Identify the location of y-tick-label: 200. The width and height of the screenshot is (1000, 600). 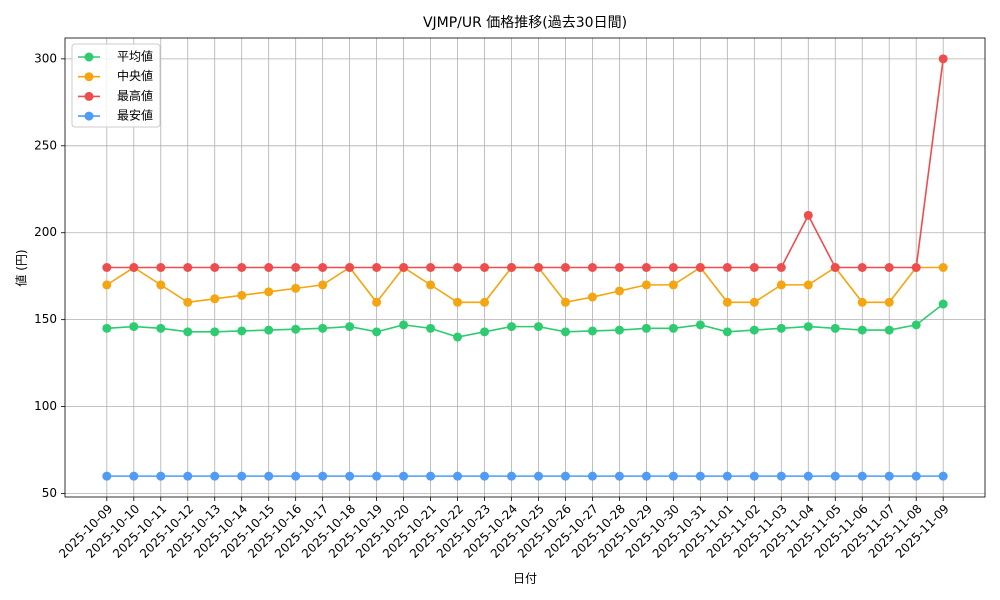
(45, 232).